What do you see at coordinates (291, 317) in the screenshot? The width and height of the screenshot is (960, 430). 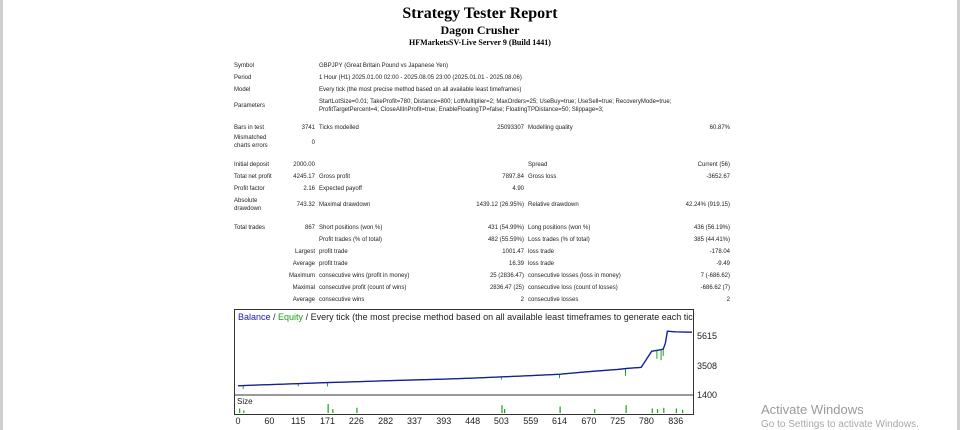 I see `title-equity: Equity` at bounding box center [291, 317].